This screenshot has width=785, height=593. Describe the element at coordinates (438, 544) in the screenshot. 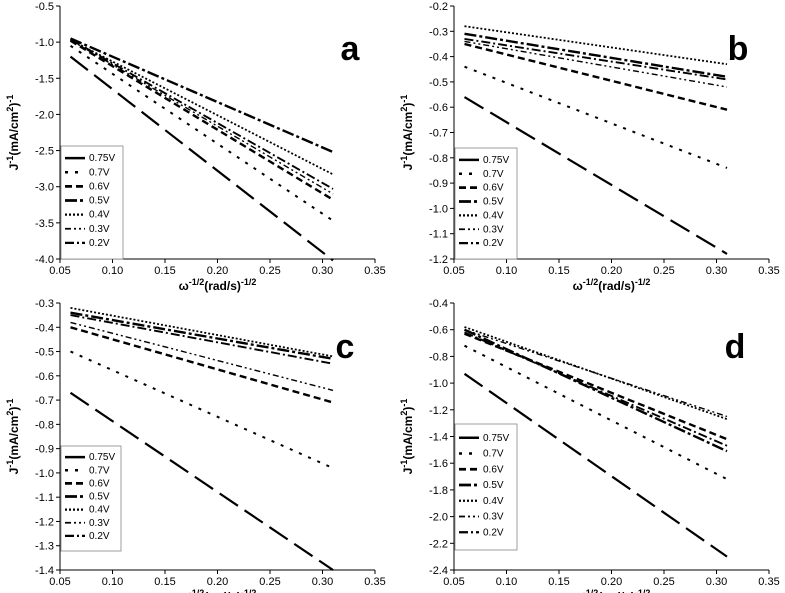

I see `y-tick-label: -2.2` at that location.